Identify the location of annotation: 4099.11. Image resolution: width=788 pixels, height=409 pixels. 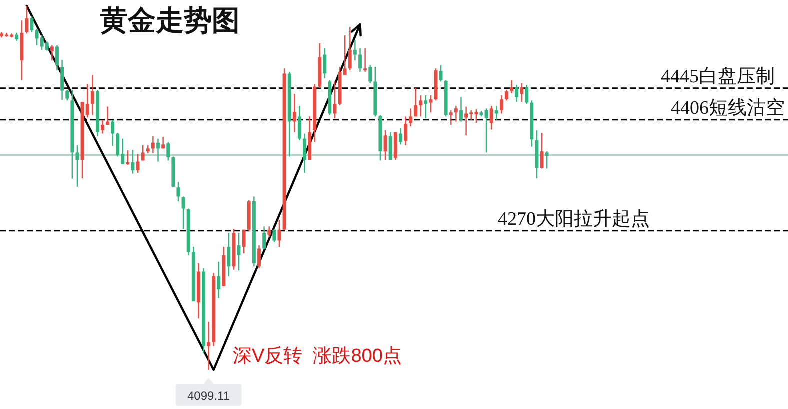
(209, 396).